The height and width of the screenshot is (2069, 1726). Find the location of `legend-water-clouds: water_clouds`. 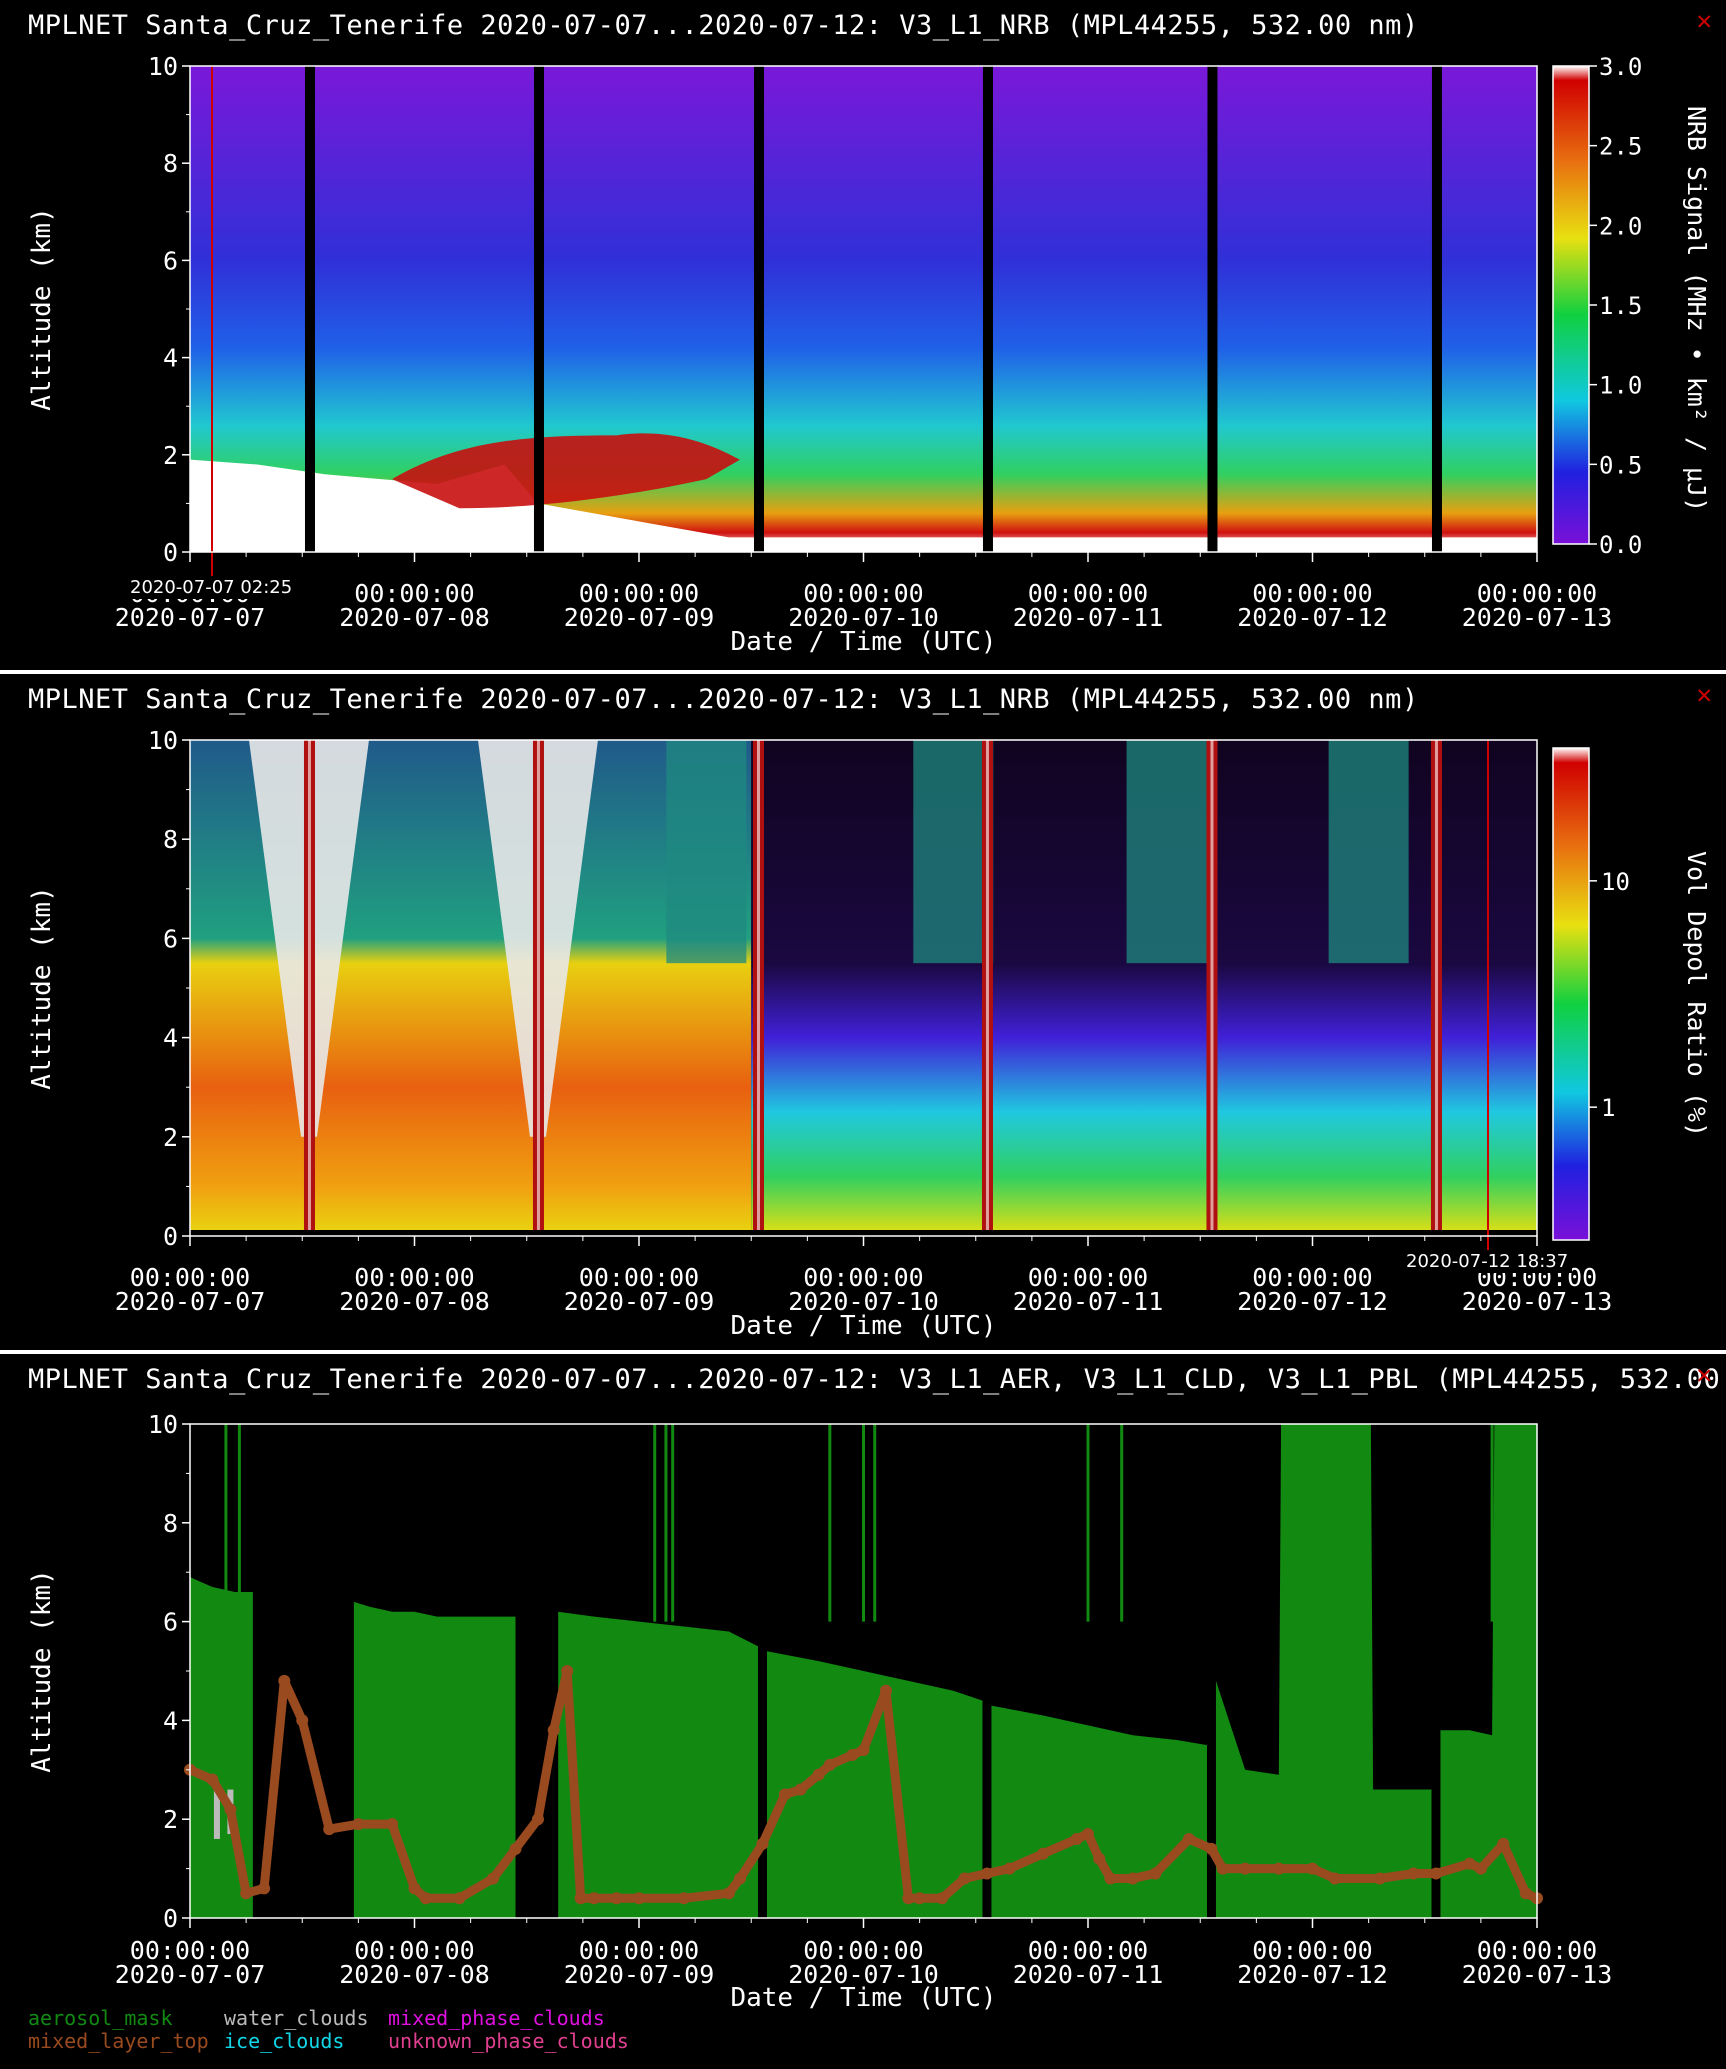

legend-water-clouds: water_clouds is located at coordinates (296, 2018).